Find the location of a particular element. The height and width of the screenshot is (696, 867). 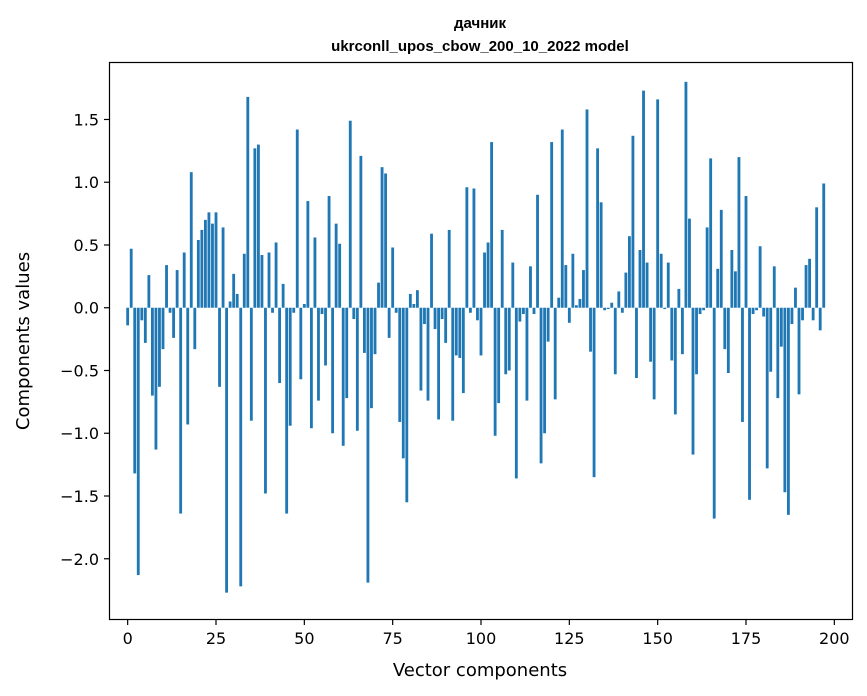

x-tick-label-2: 50 is located at coordinates (304, 638).